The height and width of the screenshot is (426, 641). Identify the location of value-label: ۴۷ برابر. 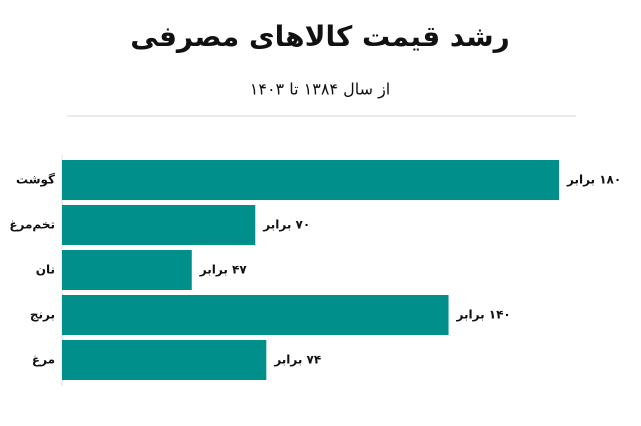
(223, 270).